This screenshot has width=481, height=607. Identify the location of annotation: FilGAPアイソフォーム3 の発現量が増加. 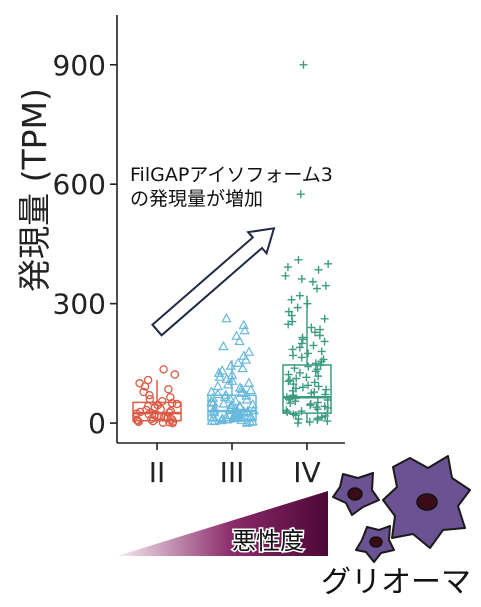
(231, 250).